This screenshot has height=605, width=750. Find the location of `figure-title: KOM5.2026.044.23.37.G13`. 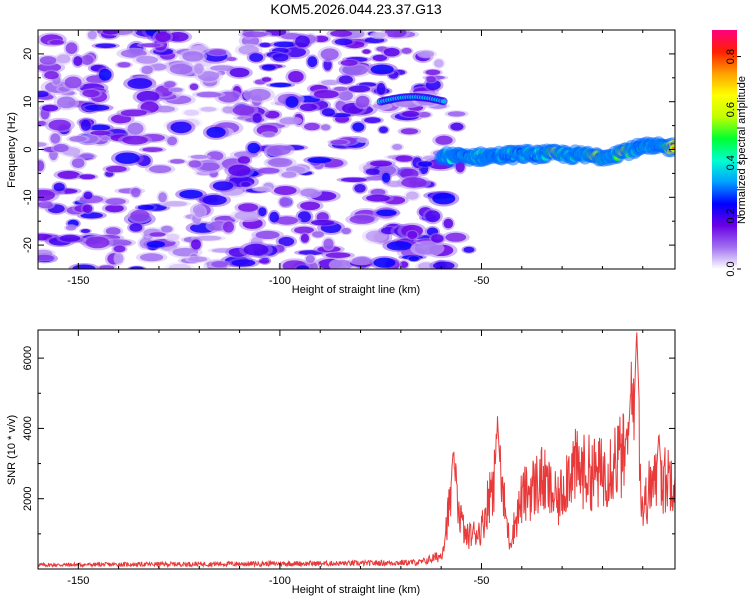

figure-title: KOM5.2026.044.23.37.G13 is located at coordinates (355, 9).